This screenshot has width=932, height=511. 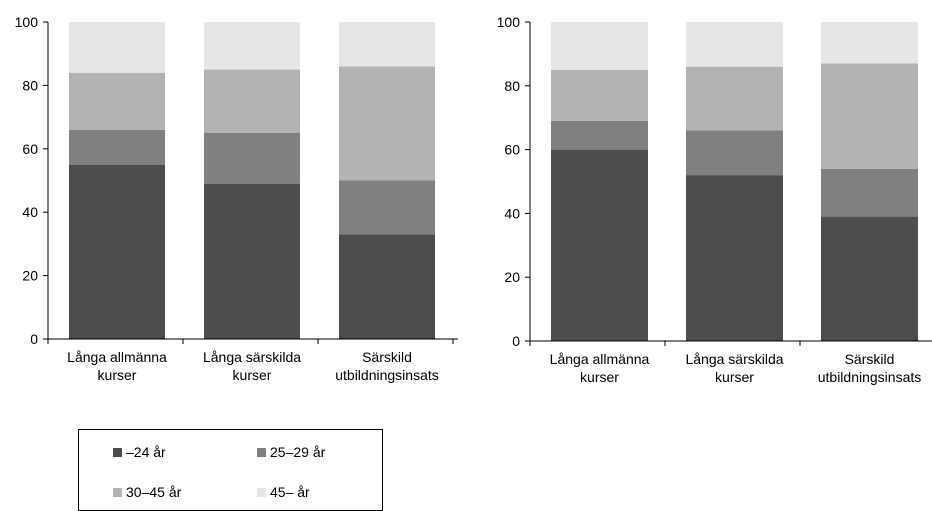 I want to click on legend-label-30-45: 30–45 år, so click(x=154, y=492).